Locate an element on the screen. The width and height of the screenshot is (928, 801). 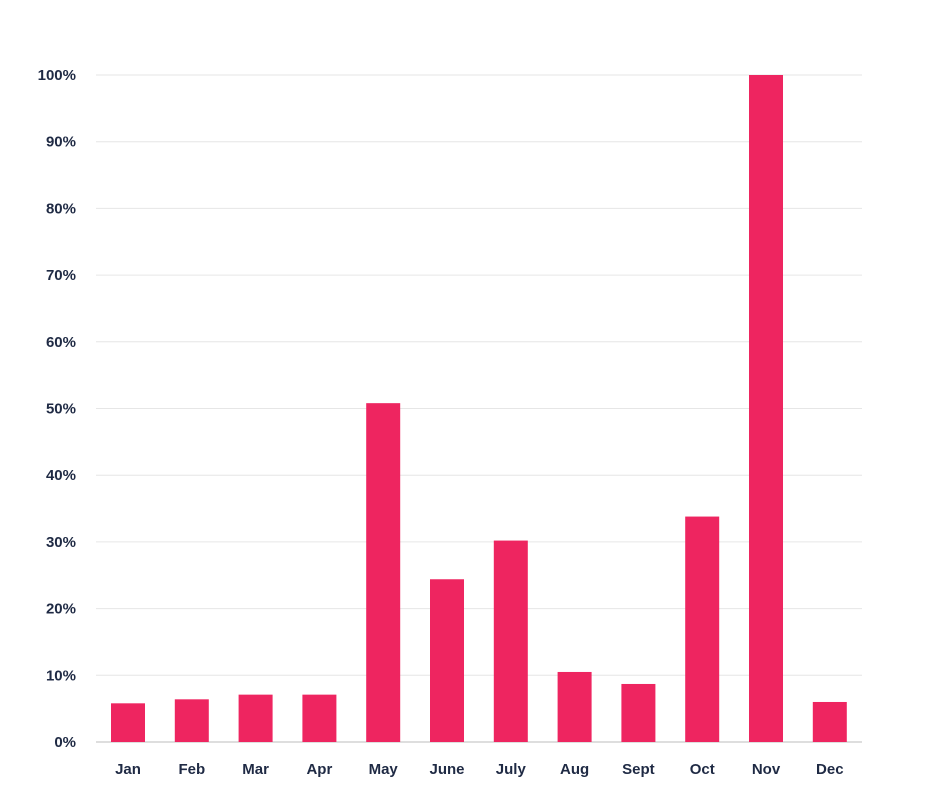
y-tick-label: 60% is located at coordinates (61, 342).